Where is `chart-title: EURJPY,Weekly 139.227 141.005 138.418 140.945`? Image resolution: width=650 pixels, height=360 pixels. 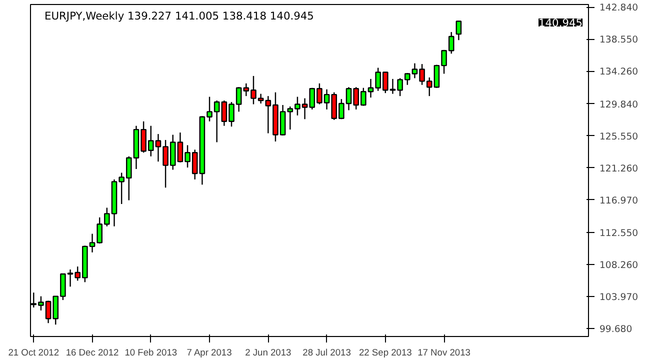 chart-title: EURJPY,Weekly 139.227 141.005 138.418 140.945 is located at coordinates (179, 16).